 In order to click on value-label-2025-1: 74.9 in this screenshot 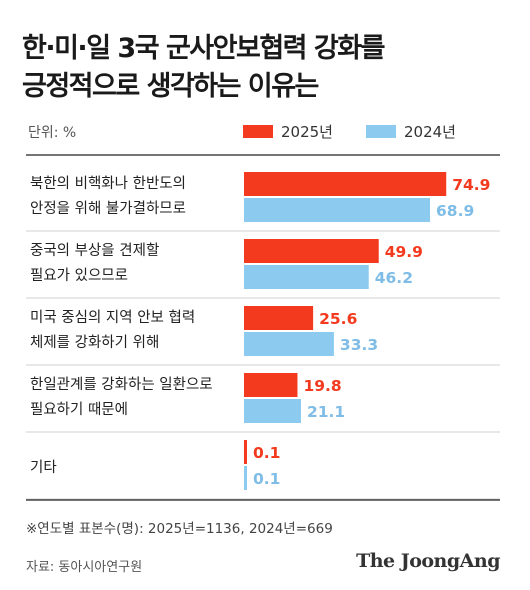, I will do `click(471, 185)`.